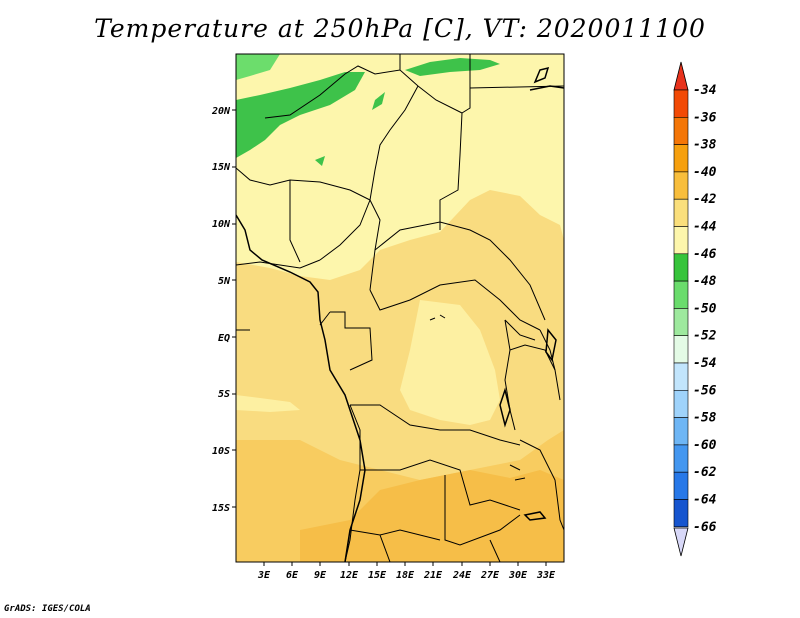 This screenshot has width=800, height=618. I want to click on longitude-axis: 3E 6E 9E 12E 15E 18E 21E 24E 27E 30E 33E, so click(406, 571).